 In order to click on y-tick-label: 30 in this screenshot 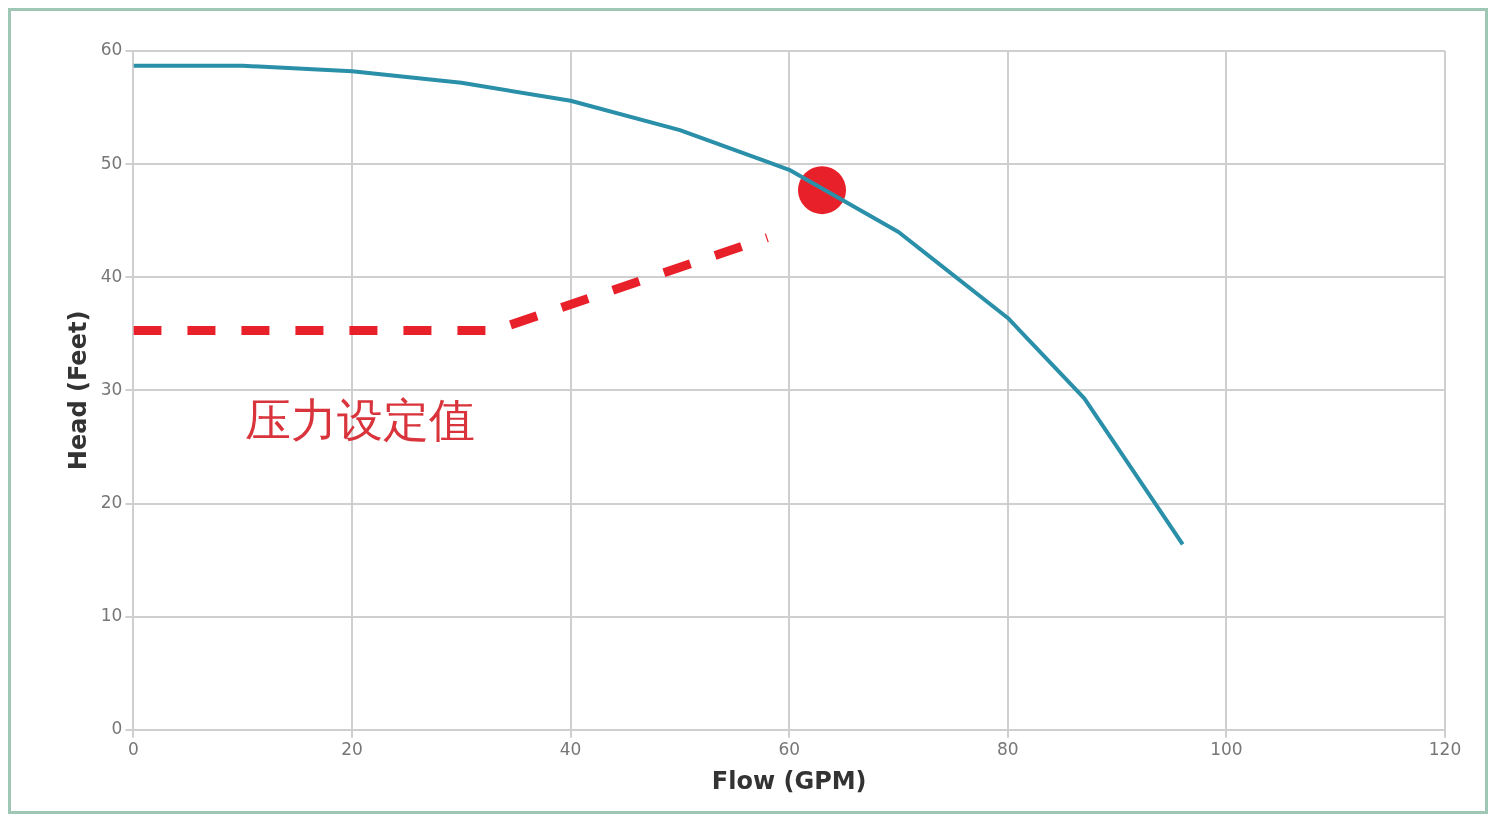, I will do `click(111, 388)`.